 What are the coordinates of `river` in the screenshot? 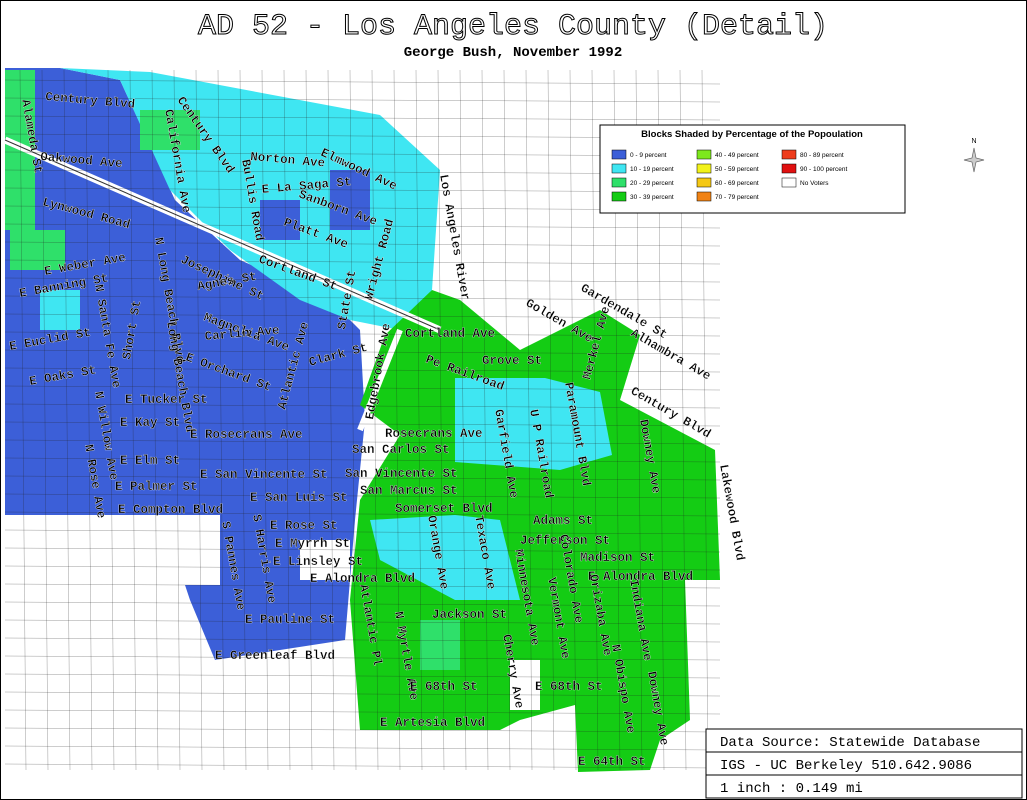 It's located at (380, 380).